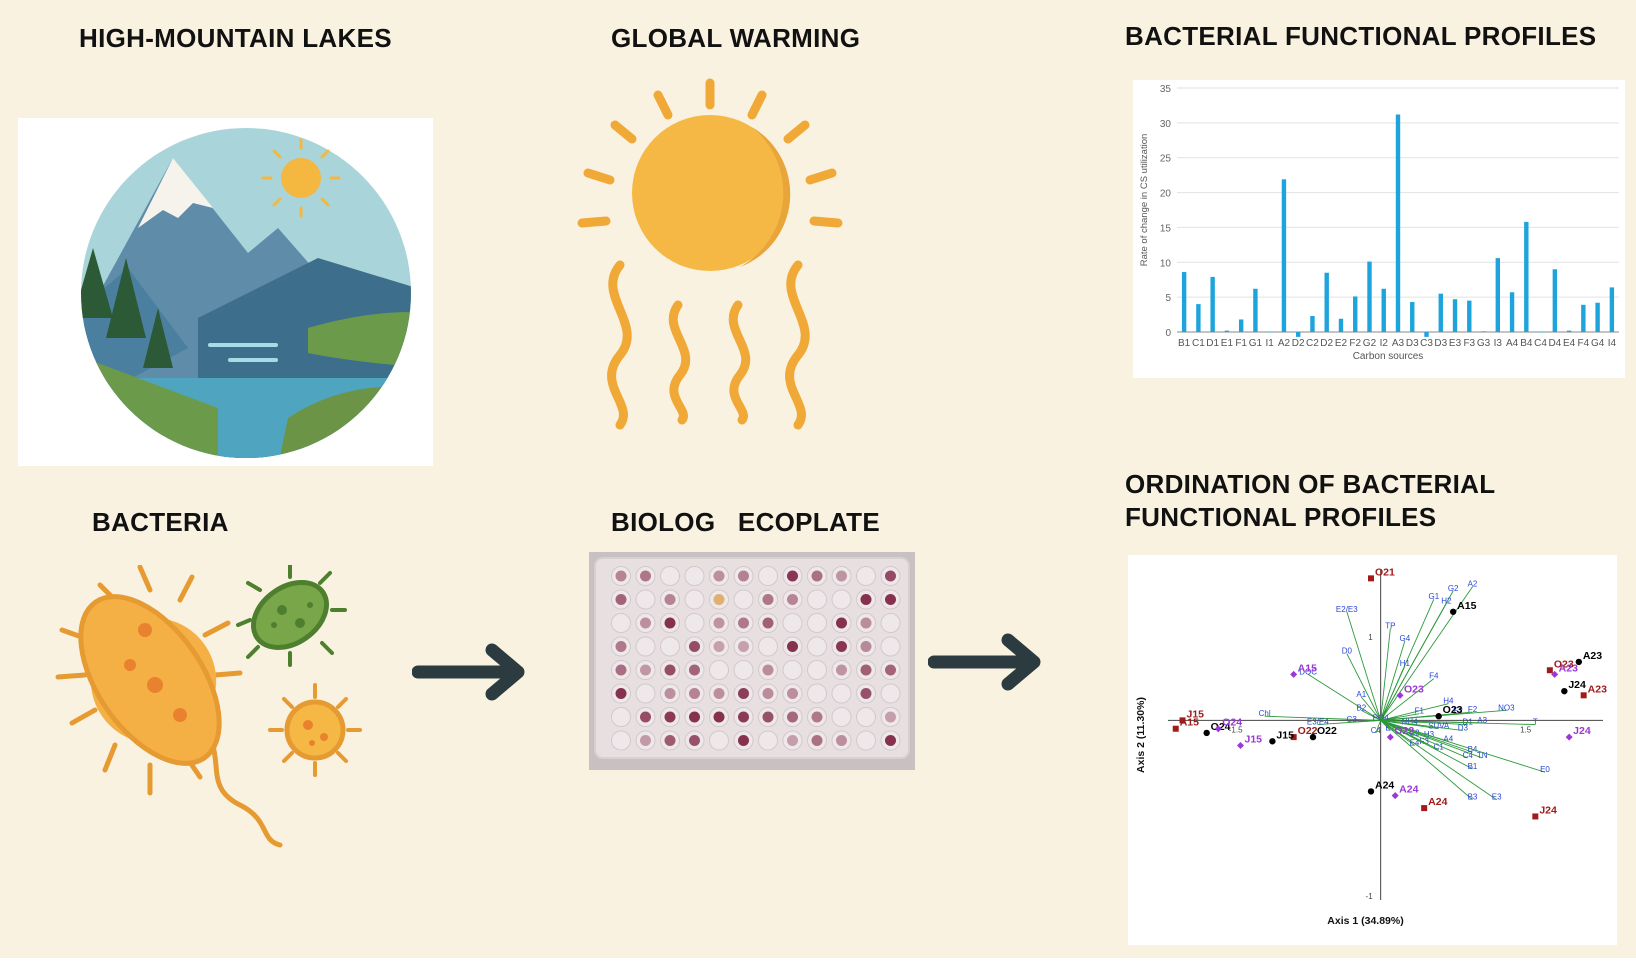  What do you see at coordinates (1482, 755) in the screenshot?
I see `vector-label: TN` at bounding box center [1482, 755].